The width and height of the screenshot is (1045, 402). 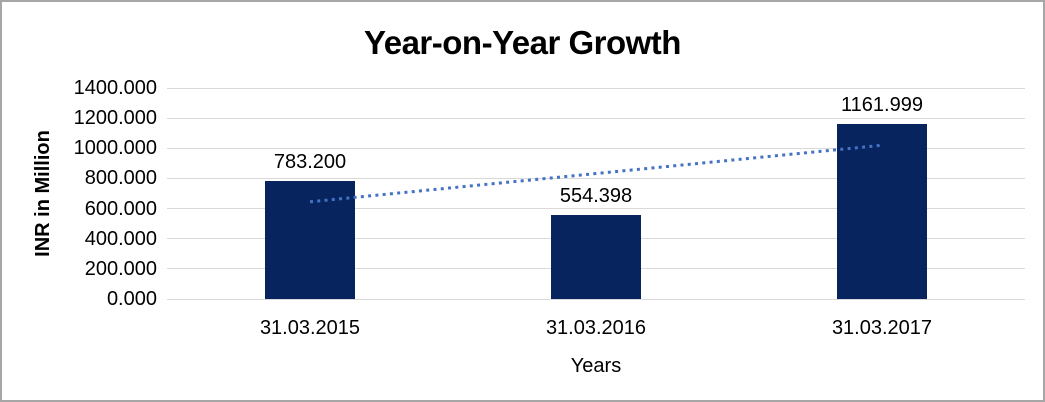 What do you see at coordinates (596, 173) in the screenshot?
I see `trendline` at bounding box center [596, 173].